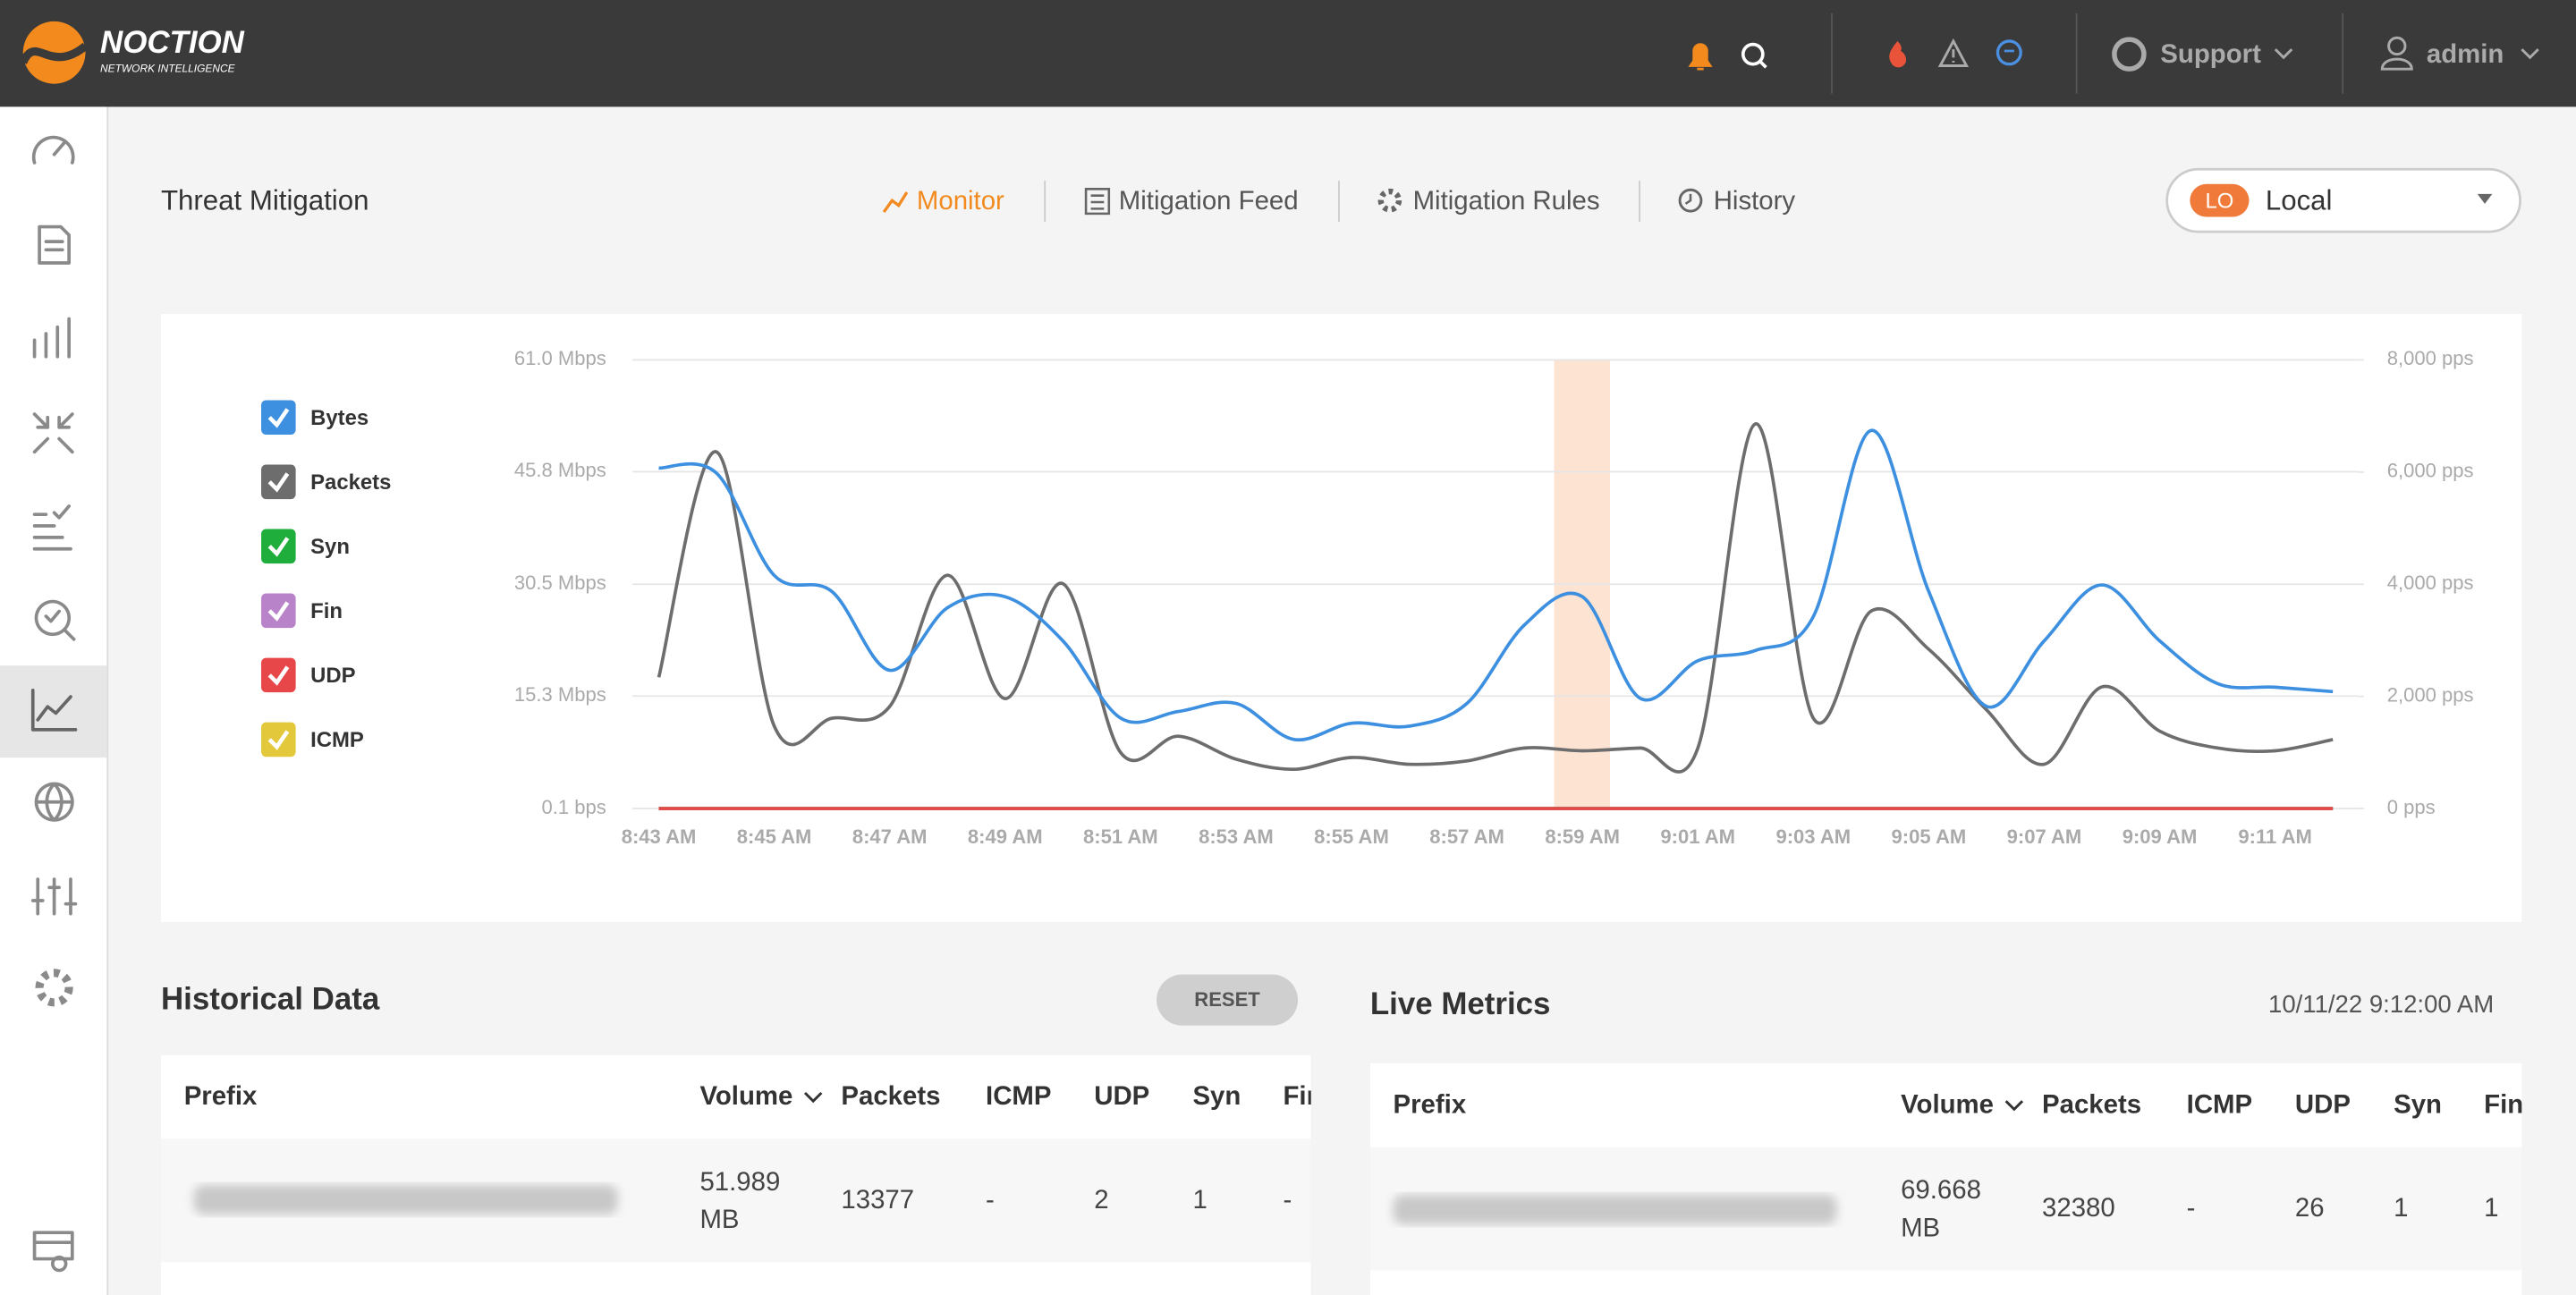 The width and height of the screenshot is (2576, 1295). What do you see at coordinates (337, 740) in the screenshot?
I see `legend-label: ICMP` at bounding box center [337, 740].